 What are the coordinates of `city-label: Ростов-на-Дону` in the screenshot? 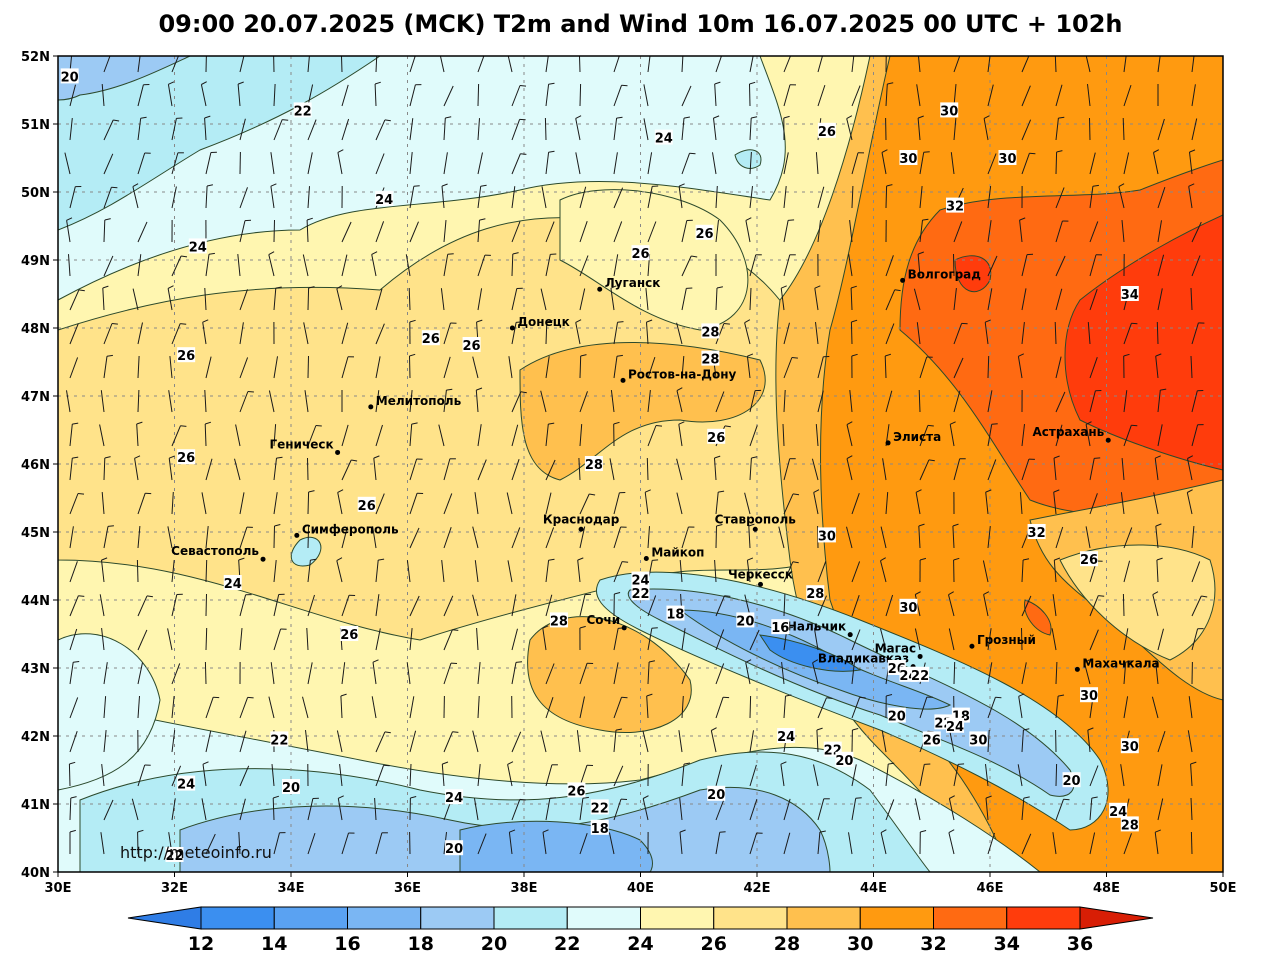 It's located at (682, 374).